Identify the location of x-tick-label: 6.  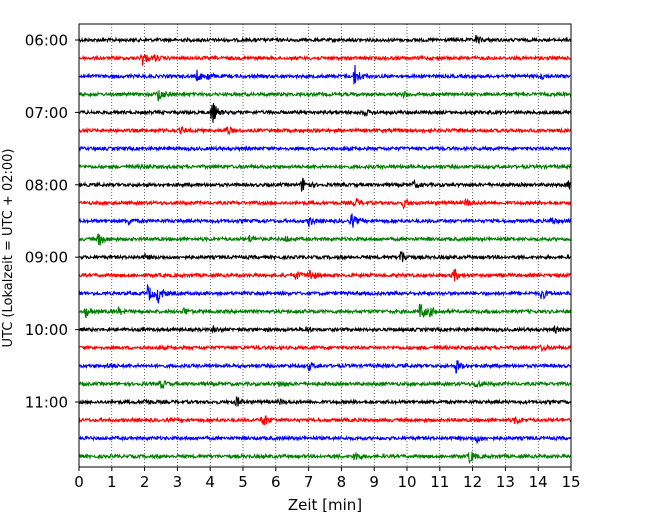
(276, 482).